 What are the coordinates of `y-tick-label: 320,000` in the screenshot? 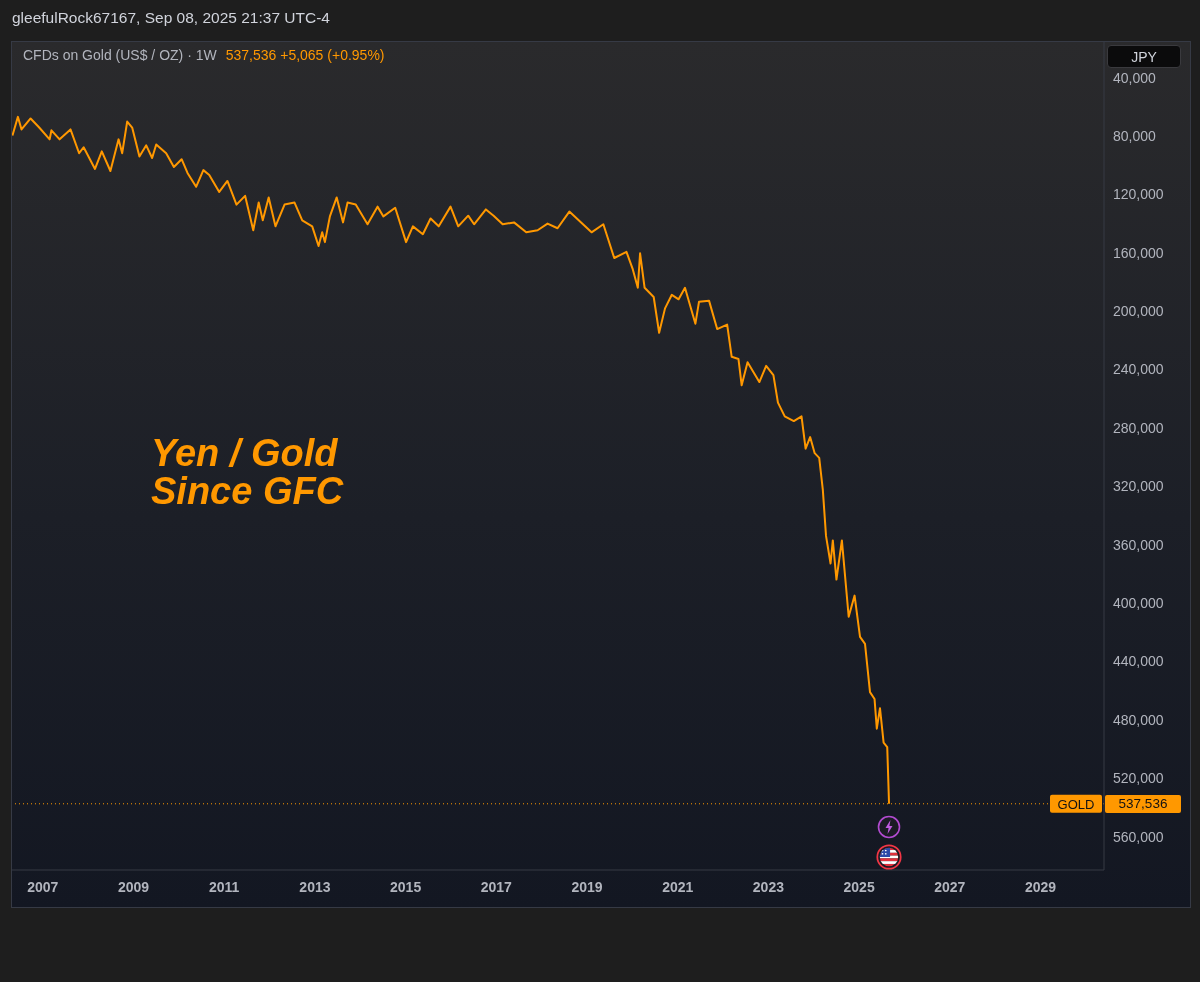 It's located at (1138, 486).